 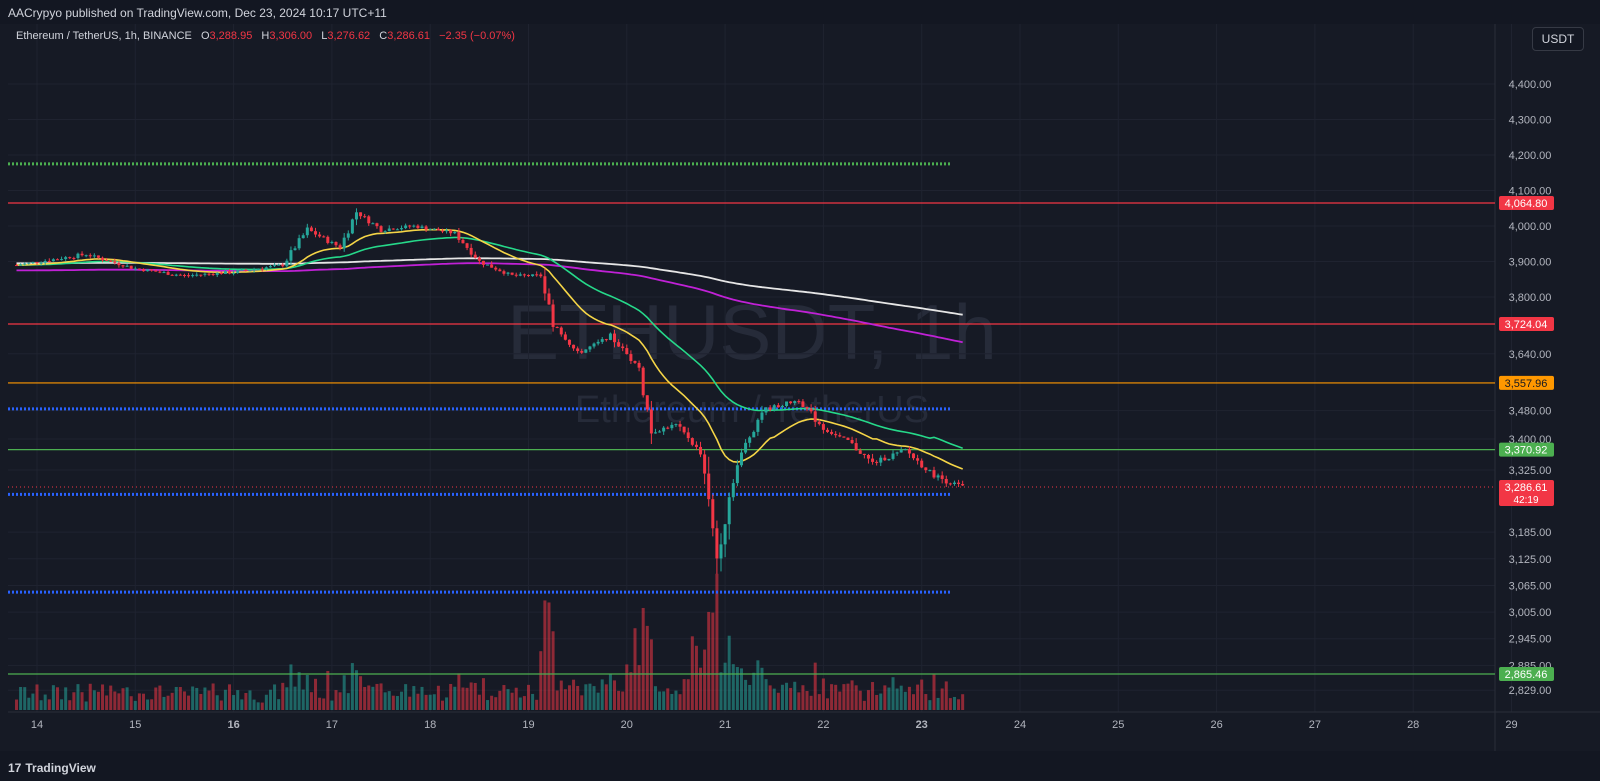 What do you see at coordinates (104, 36) in the screenshot?
I see `symbol-name: Ethereum / TetherUS, 1h, BINANCE` at bounding box center [104, 36].